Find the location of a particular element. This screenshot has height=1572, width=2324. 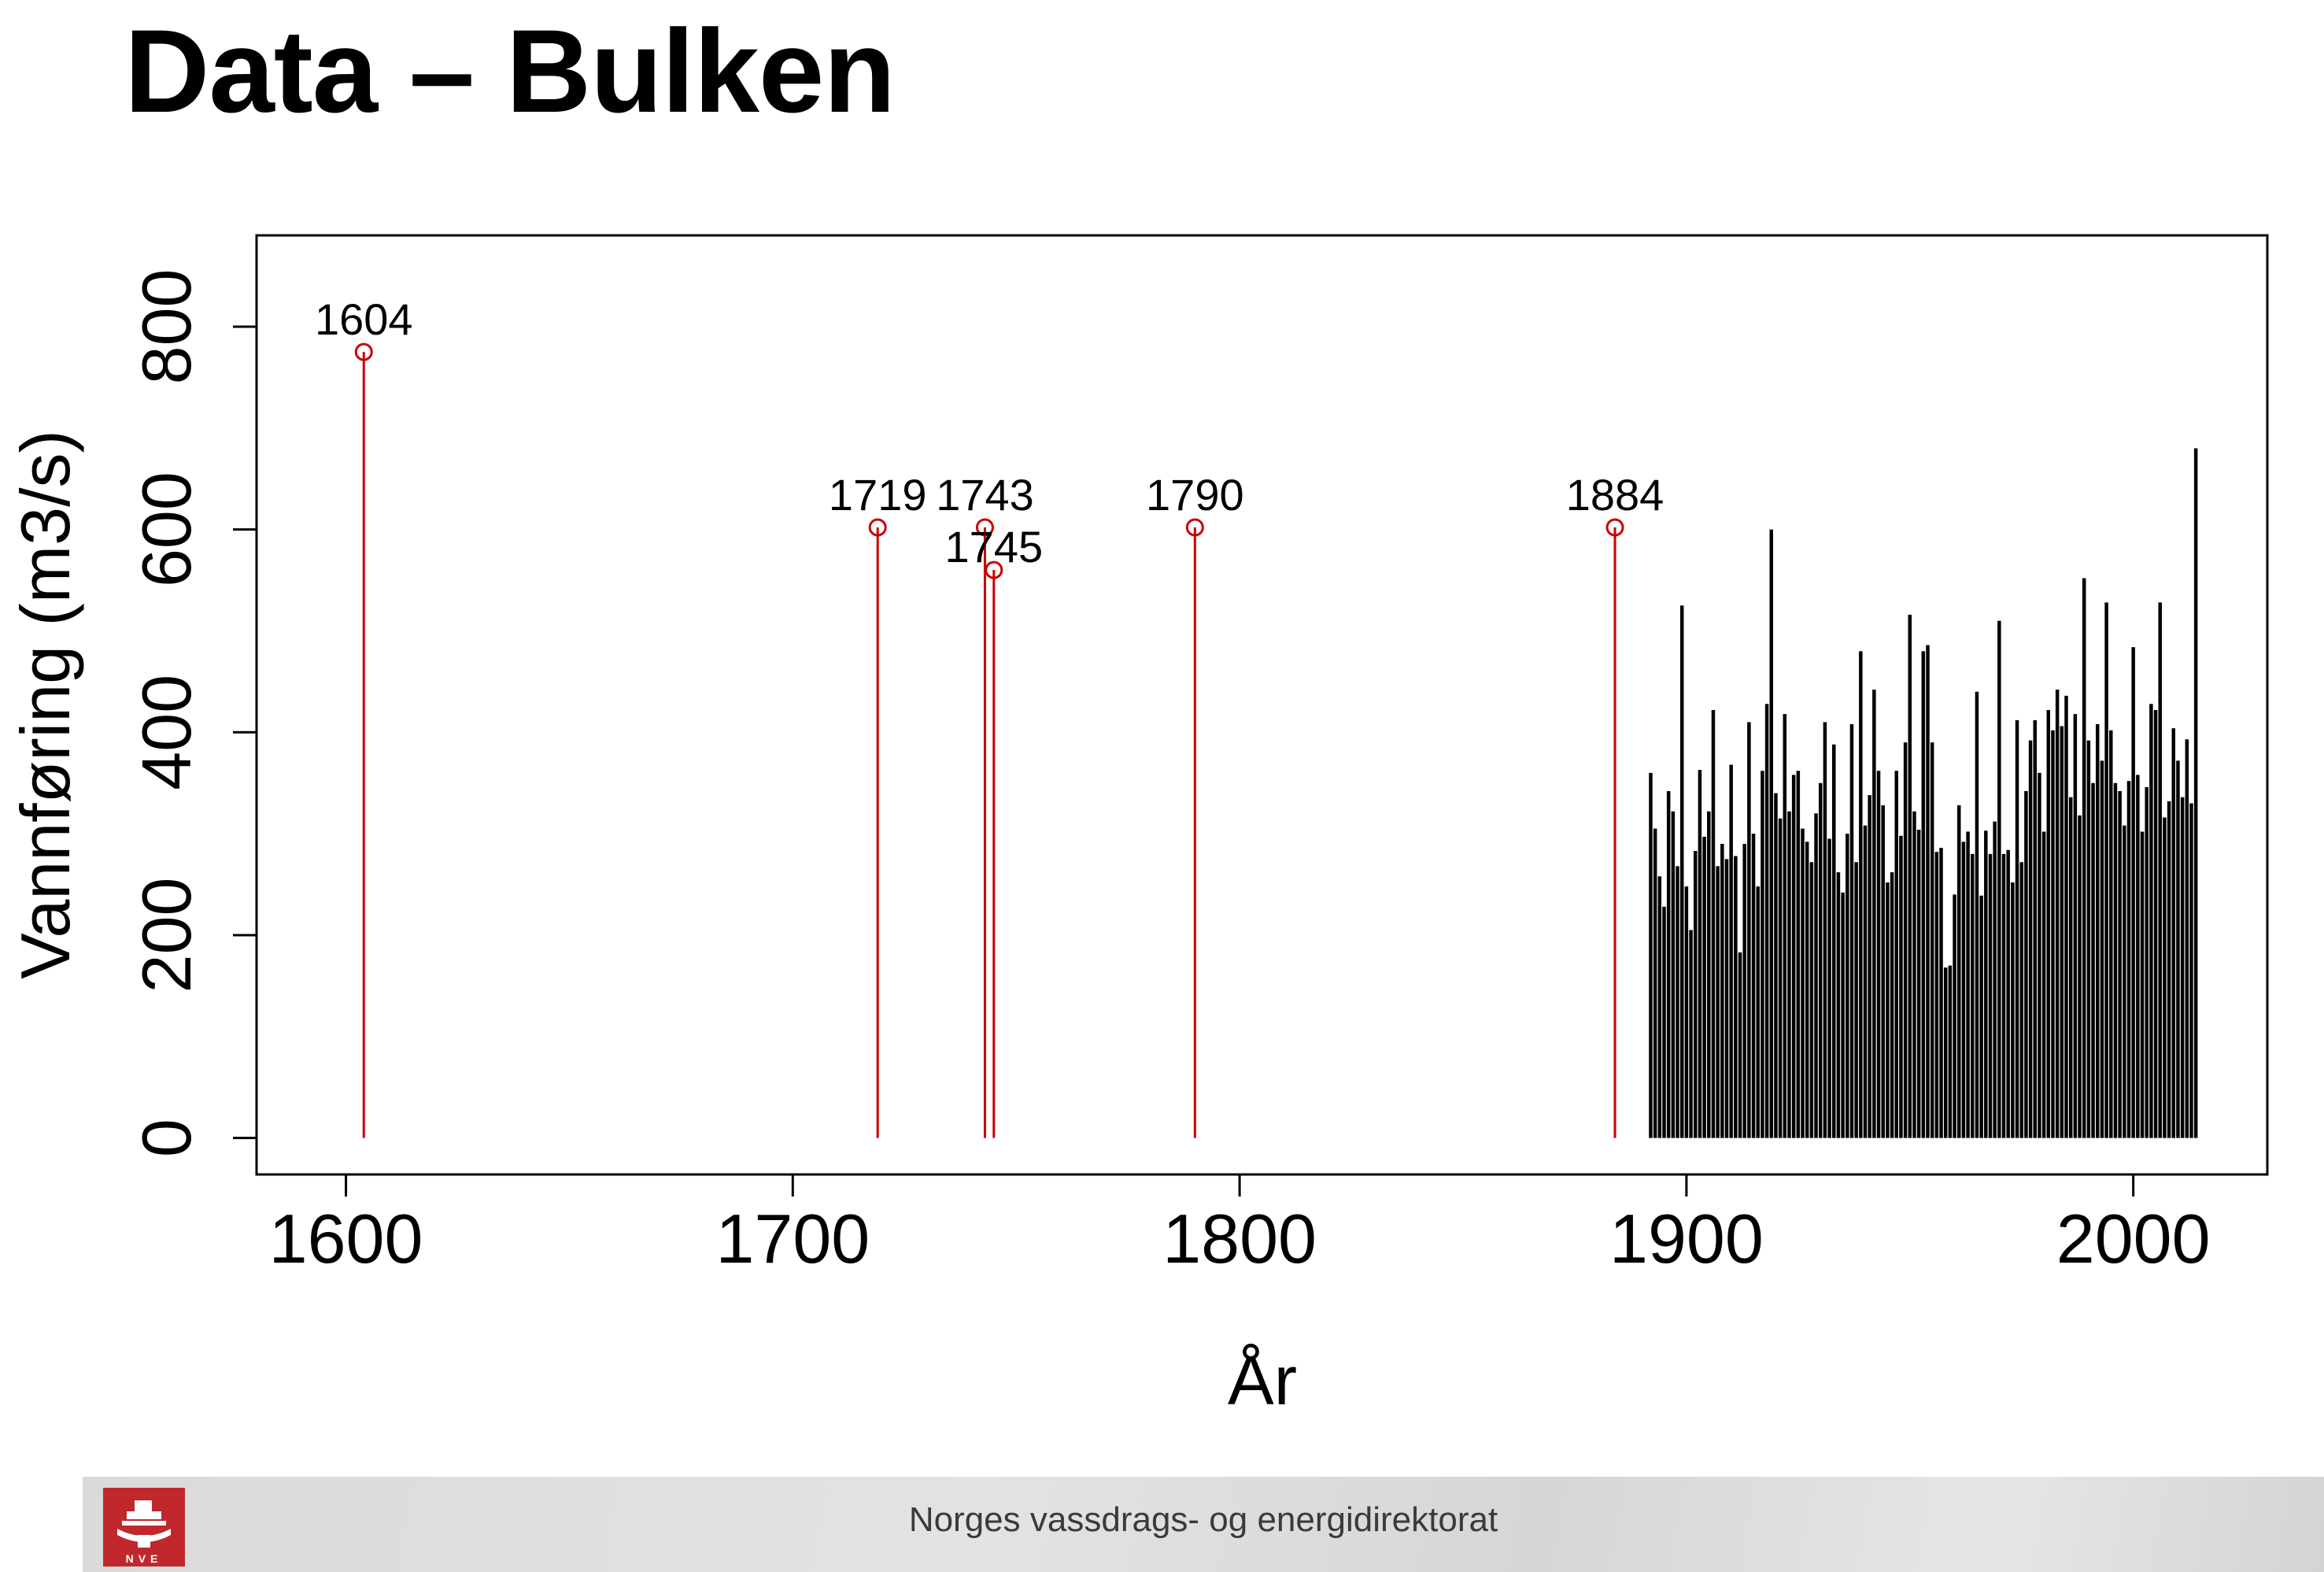

x-axis: 1600 1700 1800 1900 2000 is located at coordinates (1240, 1225).